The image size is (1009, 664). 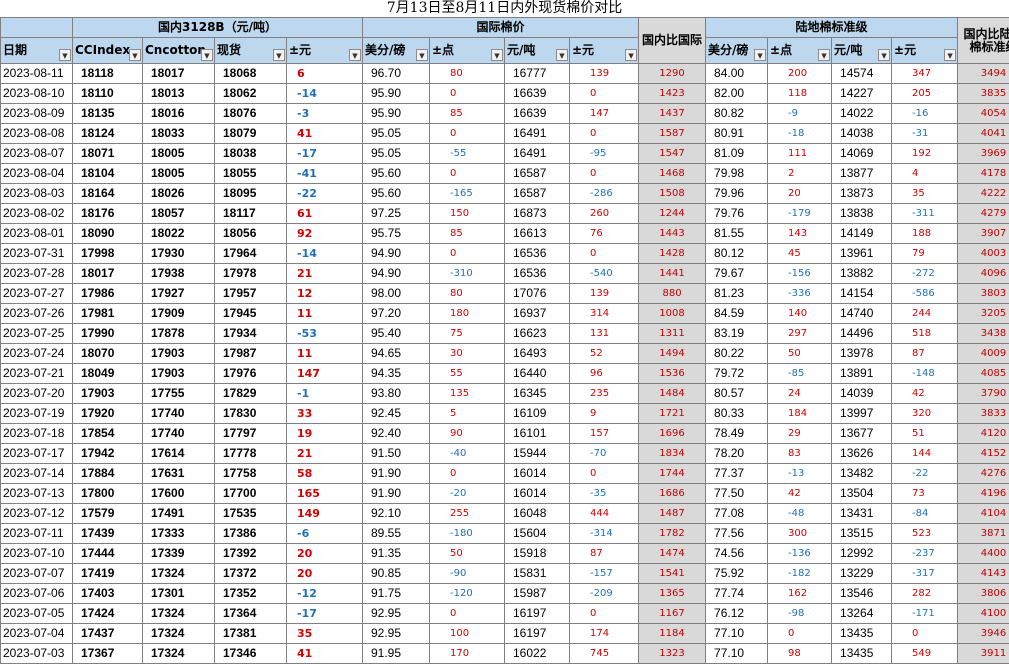 What do you see at coordinates (537, 114) in the screenshot?
I see `table-cell: 16639` at bounding box center [537, 114].